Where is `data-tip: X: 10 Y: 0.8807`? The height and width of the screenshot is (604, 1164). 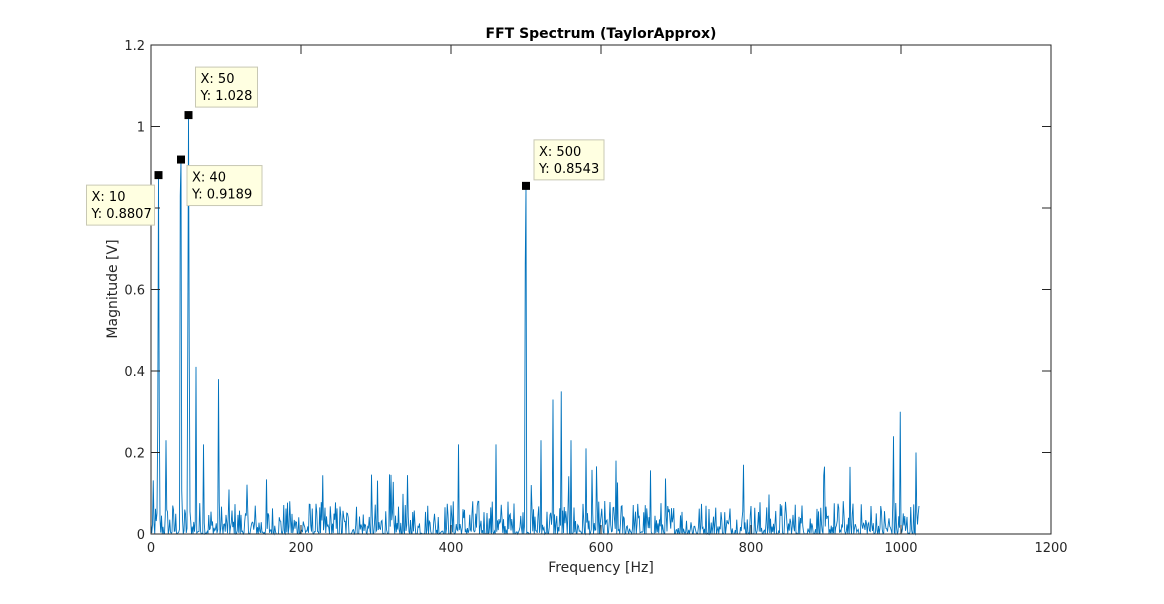
data-tip: X: 10 Y: 0.8807 is located at coordinates (124, 198).